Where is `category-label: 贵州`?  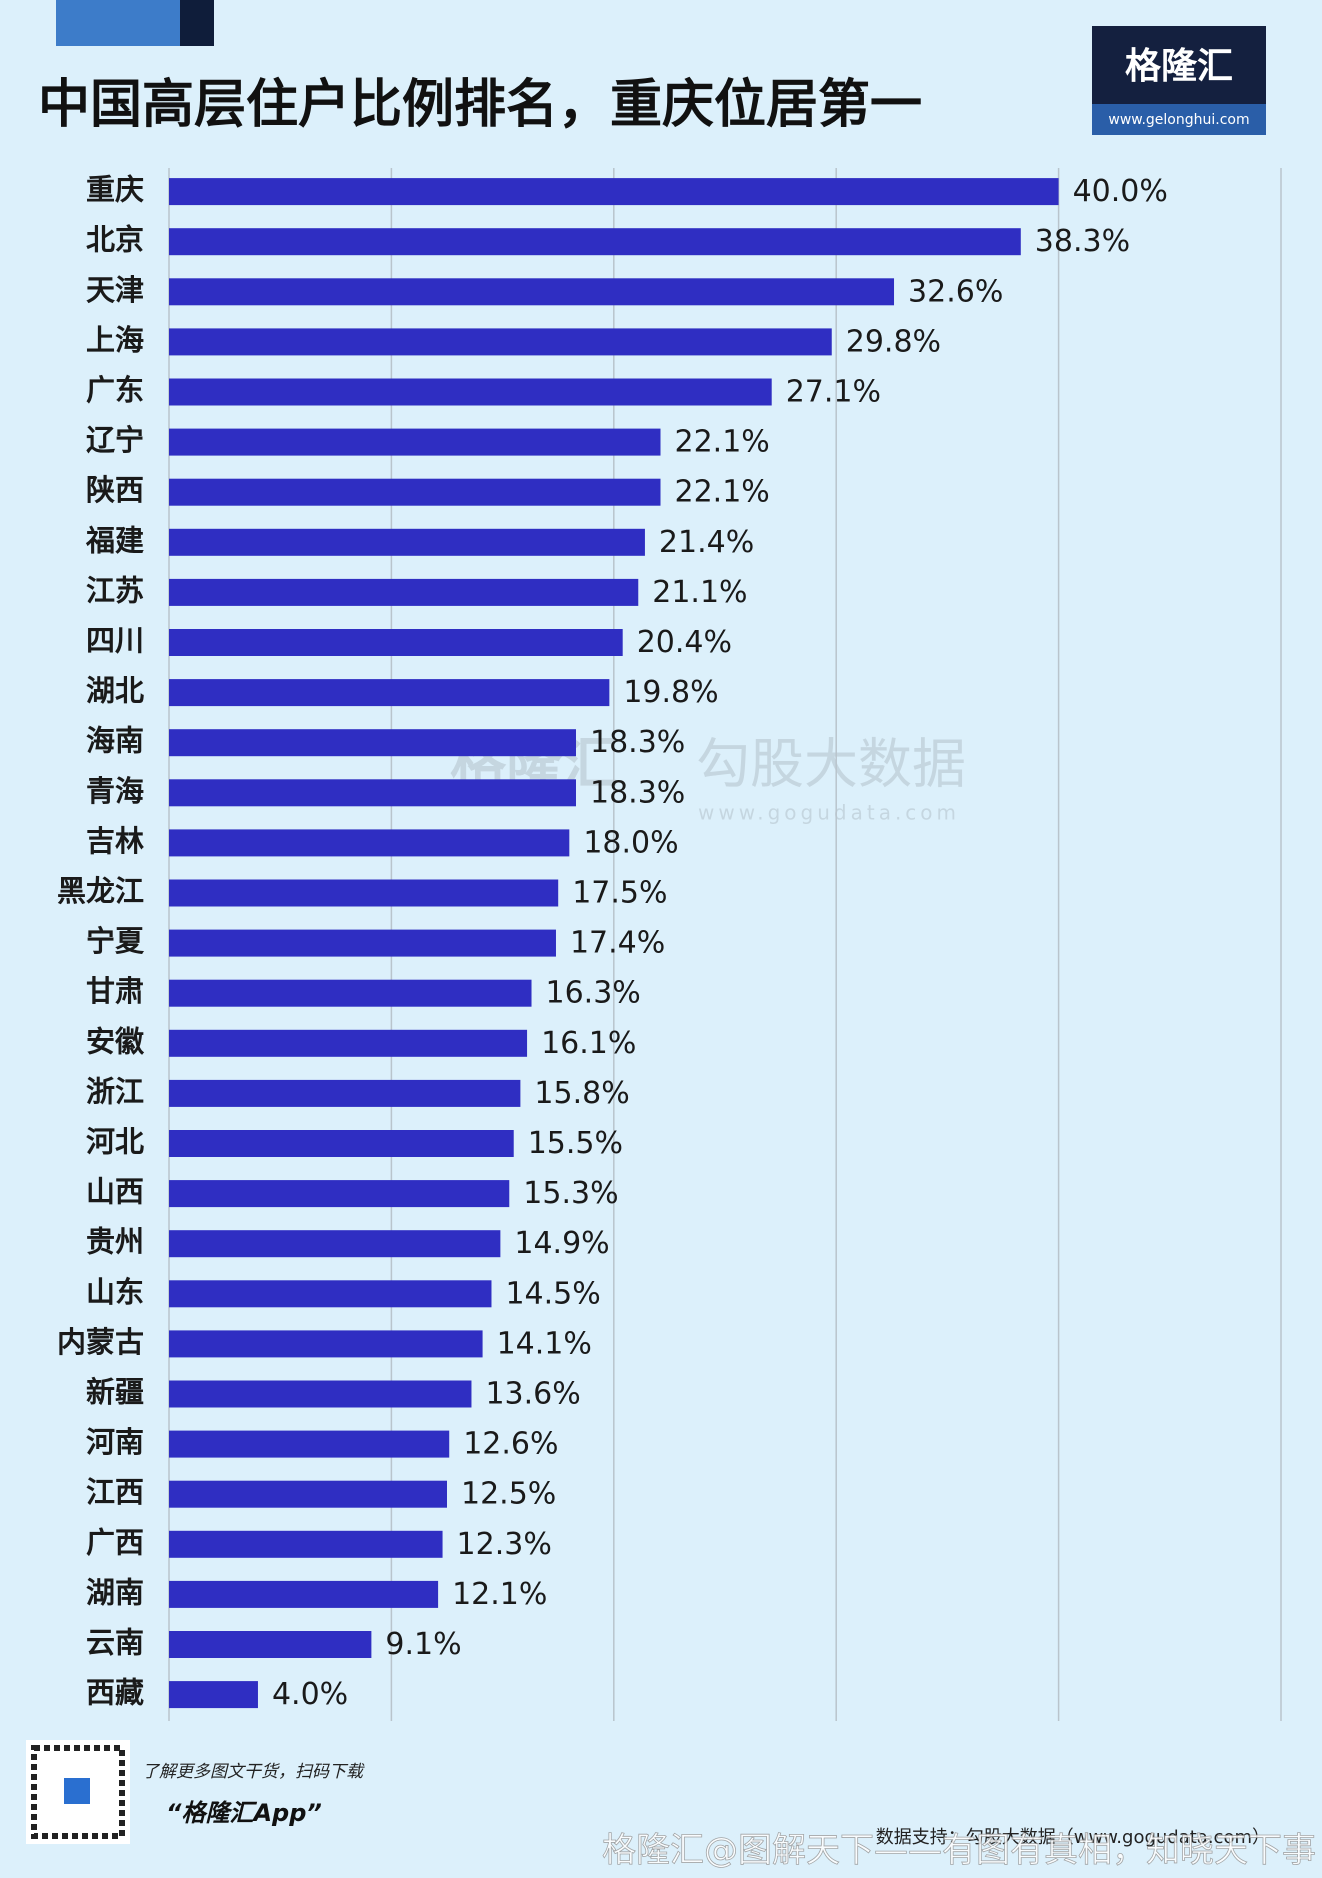 category-label: 贵州 is located at coordinates (115, 1242).